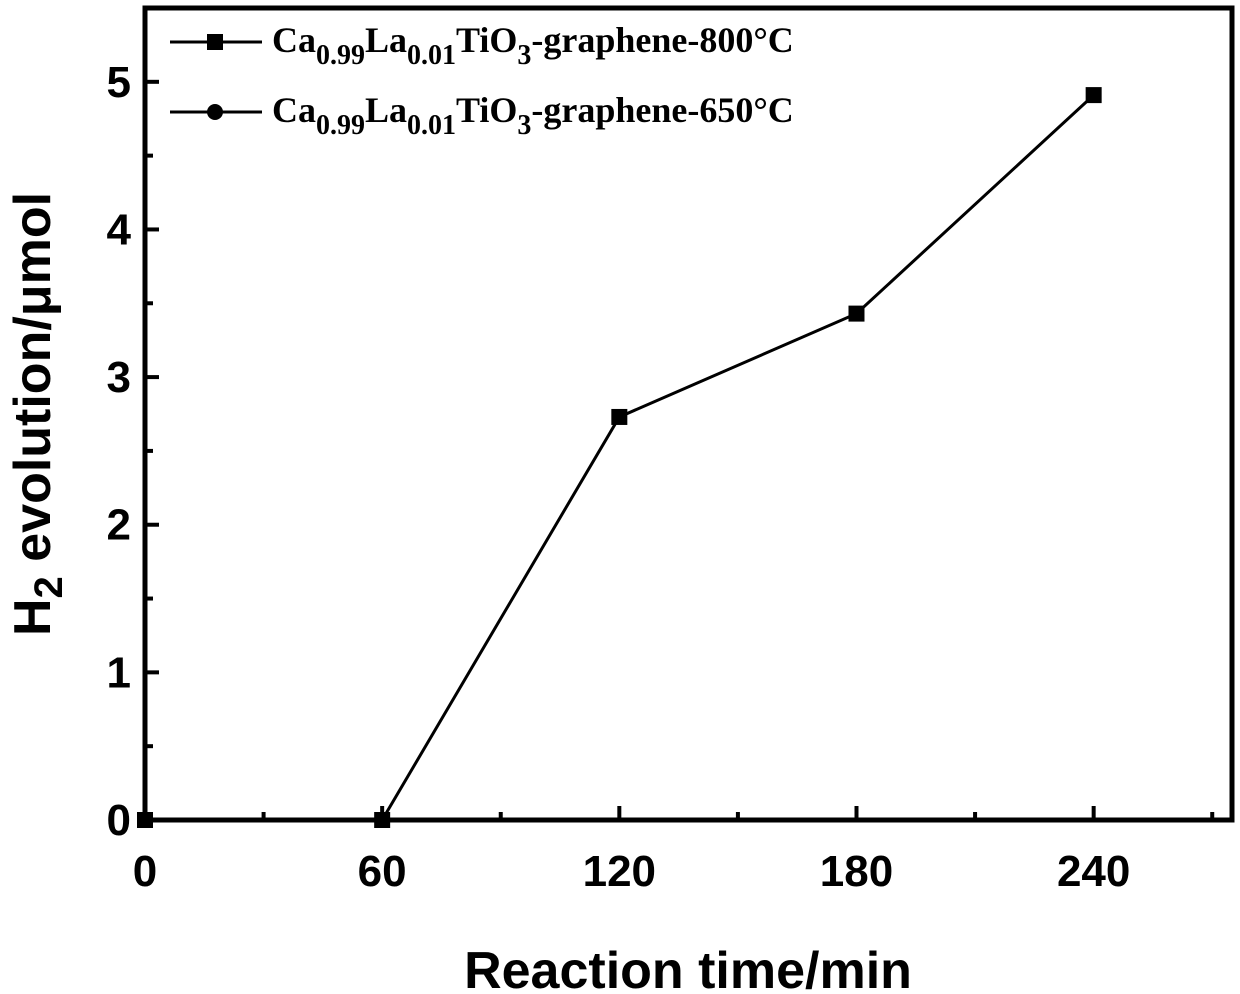 This screenshot has height=994, width=1240. Describe the element at coordinates (145, 871) in the screenshot. I see `x-tick-label: 0` at that location.